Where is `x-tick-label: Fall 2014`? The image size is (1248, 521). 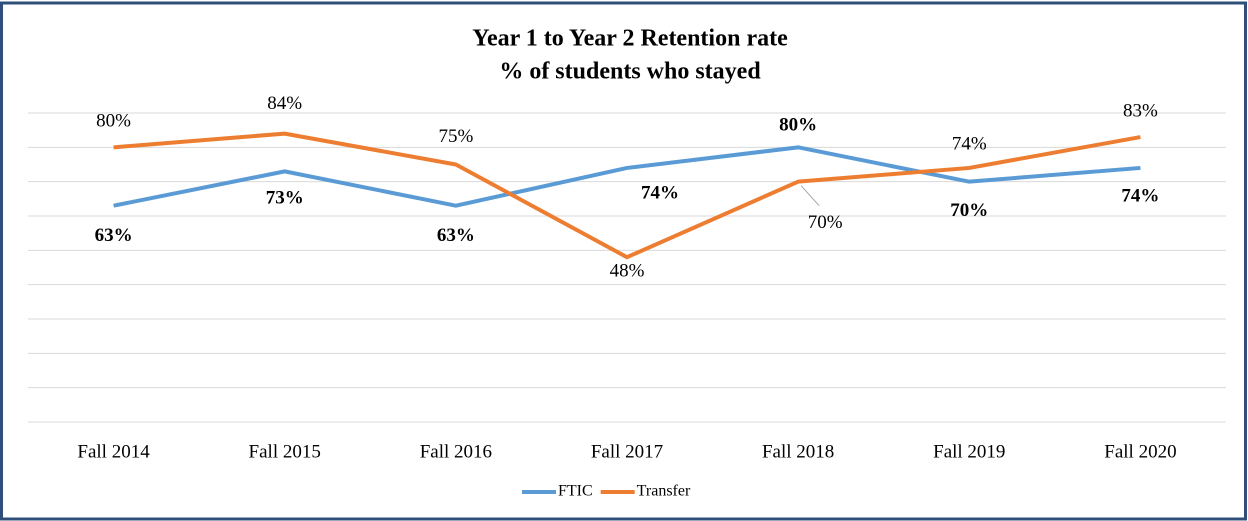 x-tick-label: Fall 2014 is located at coordinates (113, 451).